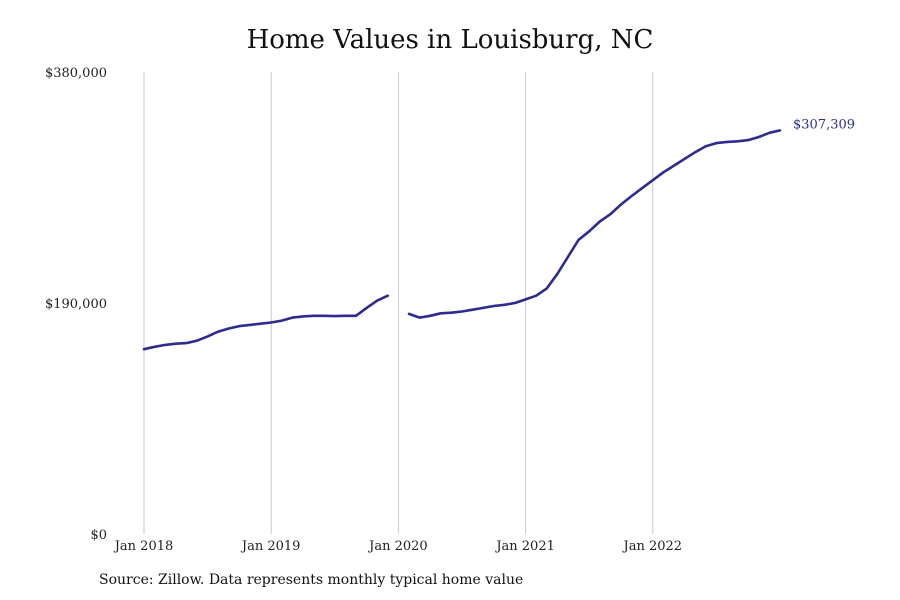 The image size is (900, 600). What do you see at coordinates (76, 73) in the screenshot?
I see `y-tick-label: $380,000` at bounding box center [76, 73].